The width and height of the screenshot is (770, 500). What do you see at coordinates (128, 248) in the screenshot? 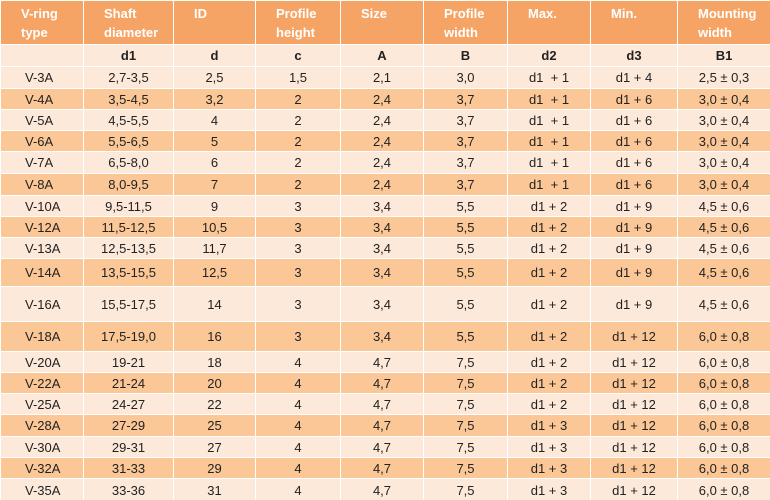
I see `table-cell: 12,5-13,5` at bounding box center [128, 248].